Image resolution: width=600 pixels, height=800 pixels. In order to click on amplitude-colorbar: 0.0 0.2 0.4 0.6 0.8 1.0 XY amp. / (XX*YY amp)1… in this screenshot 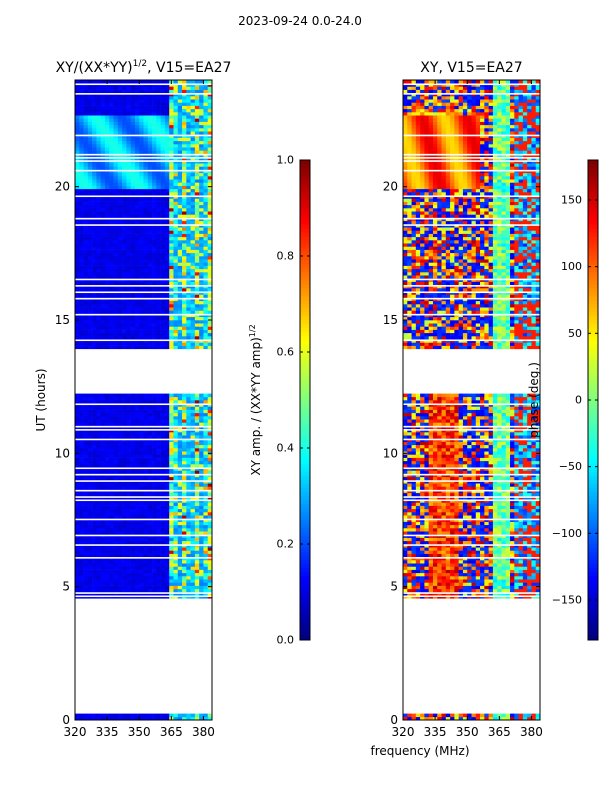, I will do `click(279, 400)`.